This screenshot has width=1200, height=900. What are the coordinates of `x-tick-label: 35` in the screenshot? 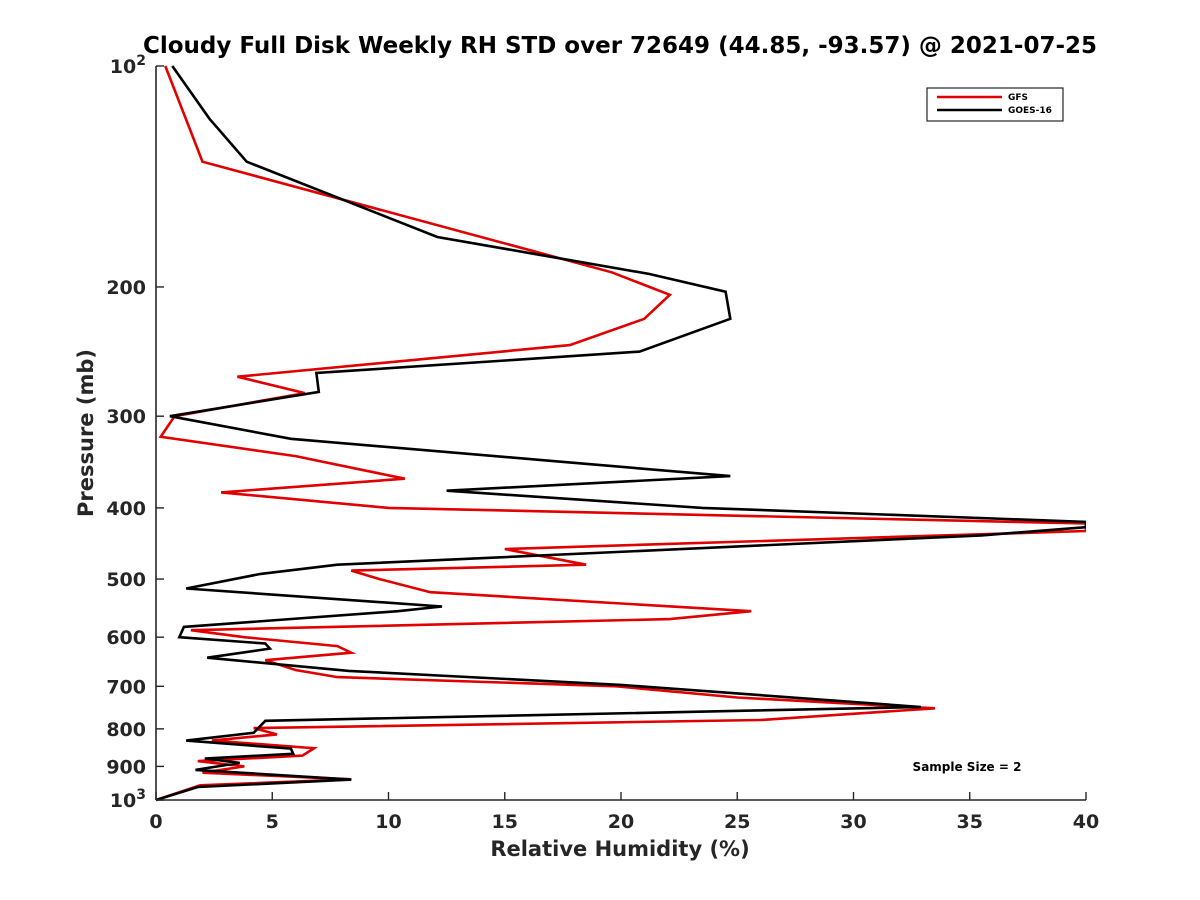 It's located at (970, 822).